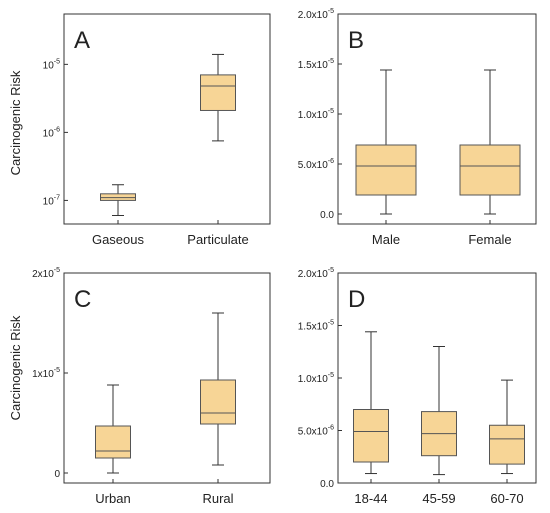 Image resolution: width=550 pixels, height=513 pixels. I want to click on panel-b-ytick-label: 5.0x10⁻⁶, so click(316, 164).